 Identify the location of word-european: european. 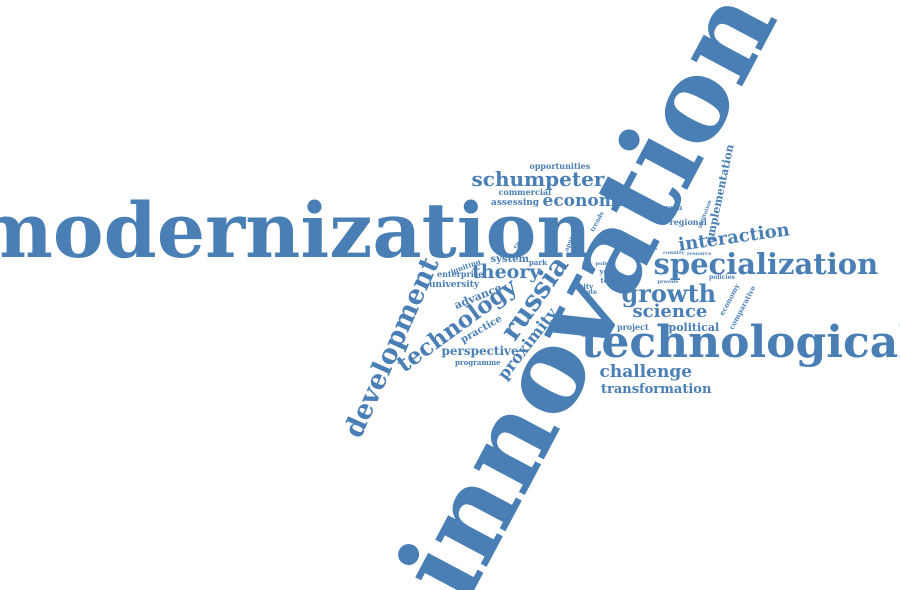
(664, 207).